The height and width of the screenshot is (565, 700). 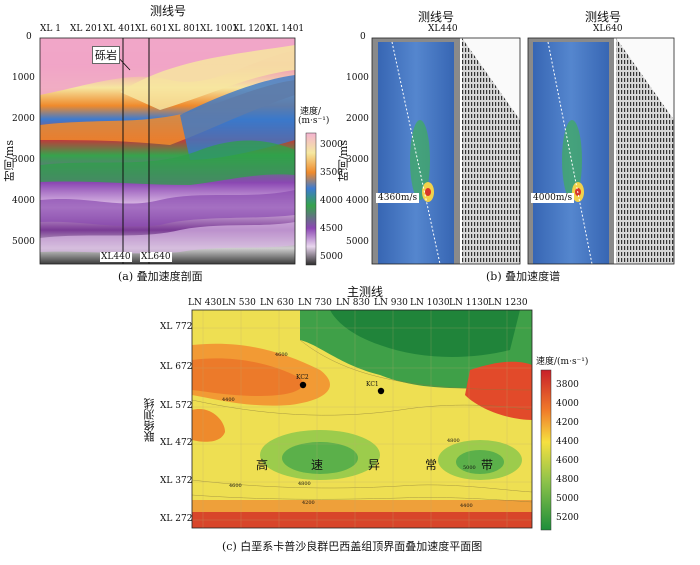 What do you see at coordinates (311, 199) in the screenshot?
I see `panel-a-colorbar` at bounding box center [311, 199].